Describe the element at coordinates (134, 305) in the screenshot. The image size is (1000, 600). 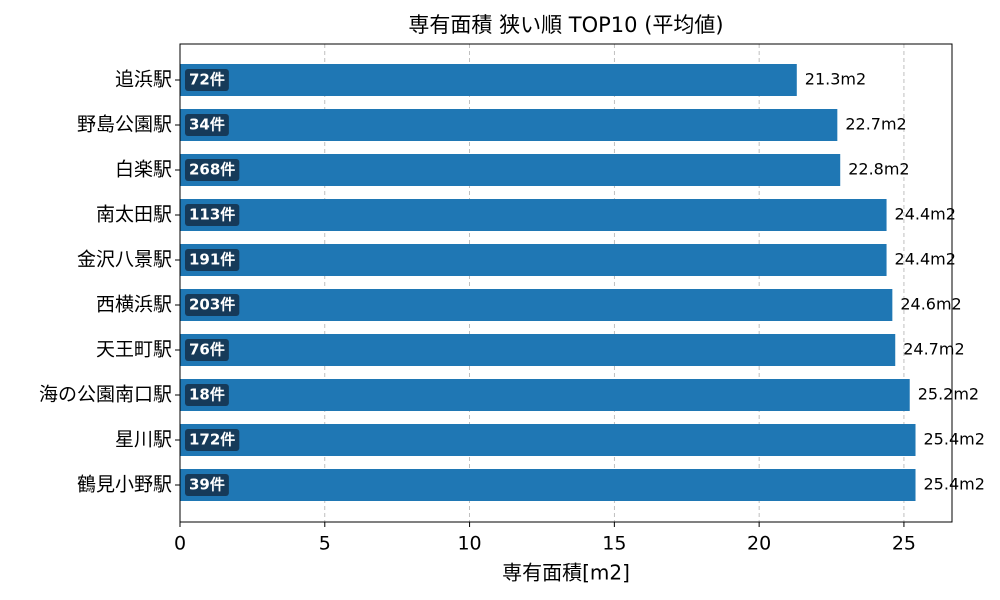
I see `y-tick-label: 西横浜駅` at that location.